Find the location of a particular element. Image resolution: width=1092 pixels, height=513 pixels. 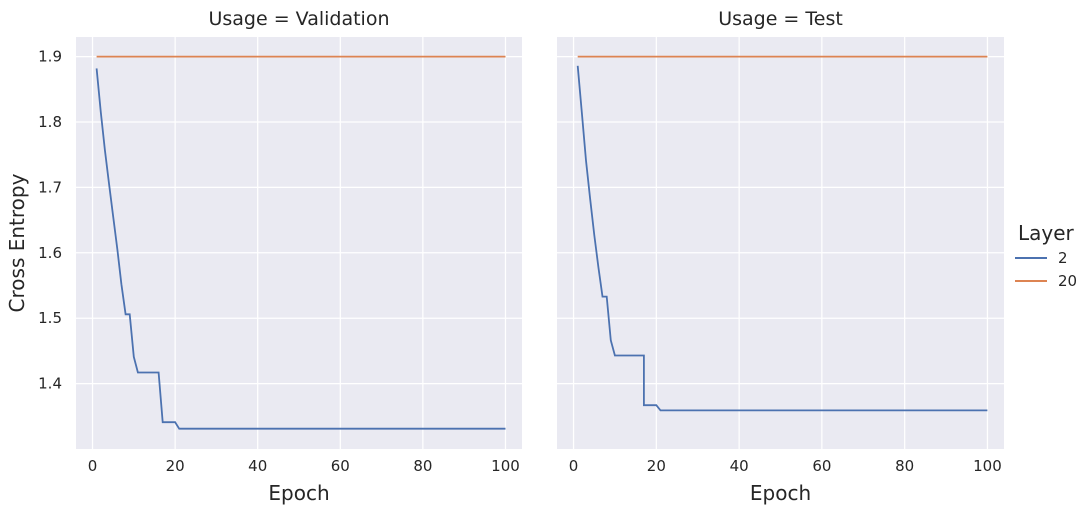

panel-title: Usage = Test is located at coordinates (780, 19).